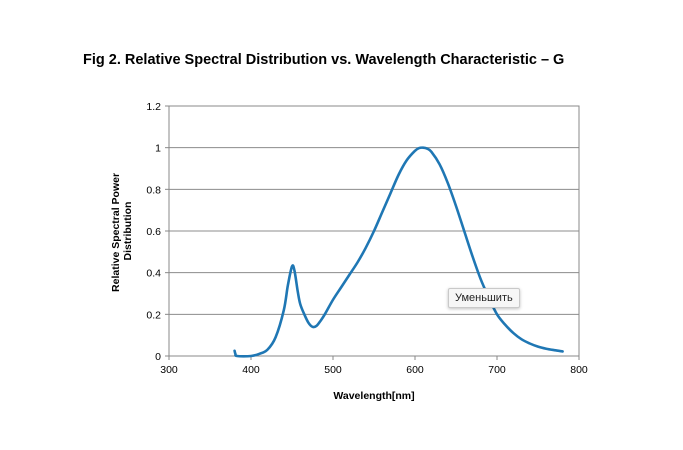 Image resolution: width=683 pixels, height=450 pixels. What do you see at coordinates (169, 370) in the screenshot?
I see `x-tick-label-0: 300` at bounding box center [169, 370].